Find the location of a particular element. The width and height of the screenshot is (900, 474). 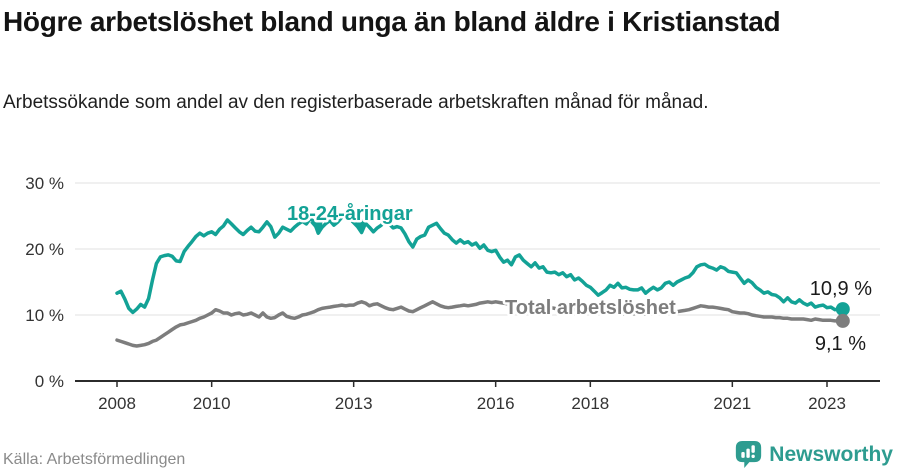

x-axis-label: 2013 is located at coordinates (354, 403).